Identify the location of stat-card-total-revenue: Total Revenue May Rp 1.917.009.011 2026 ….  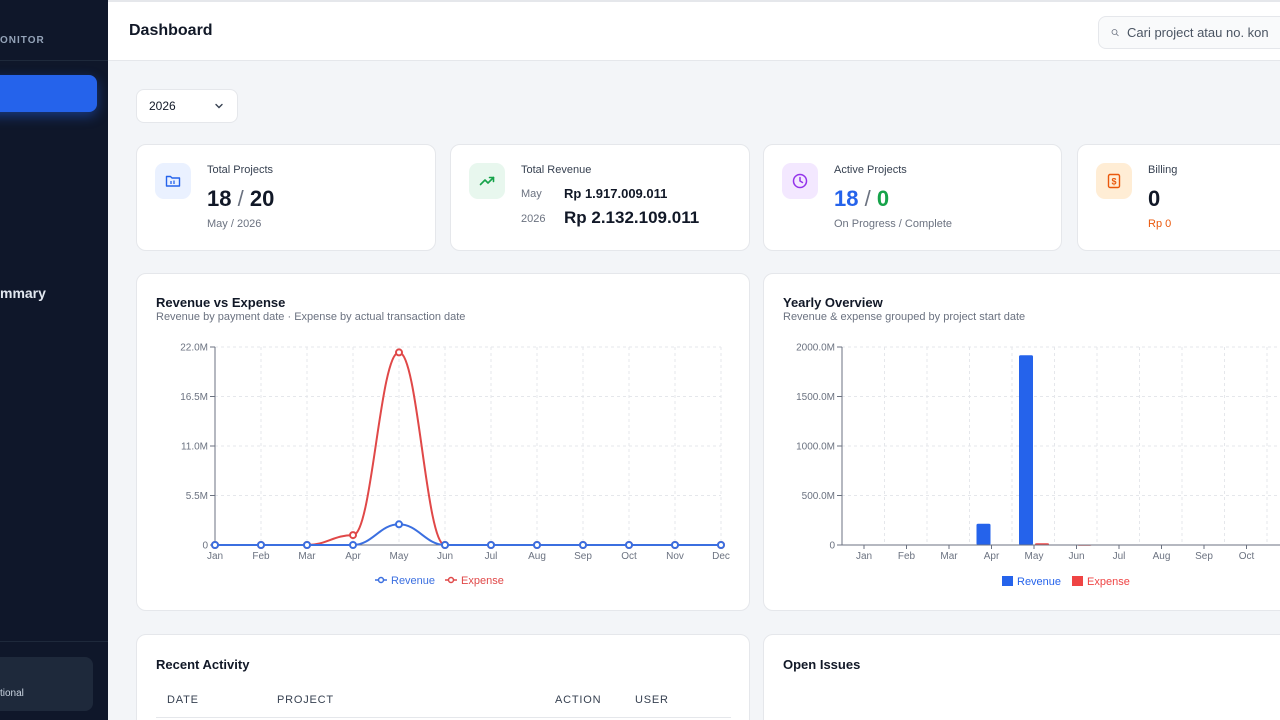
(600, 197).